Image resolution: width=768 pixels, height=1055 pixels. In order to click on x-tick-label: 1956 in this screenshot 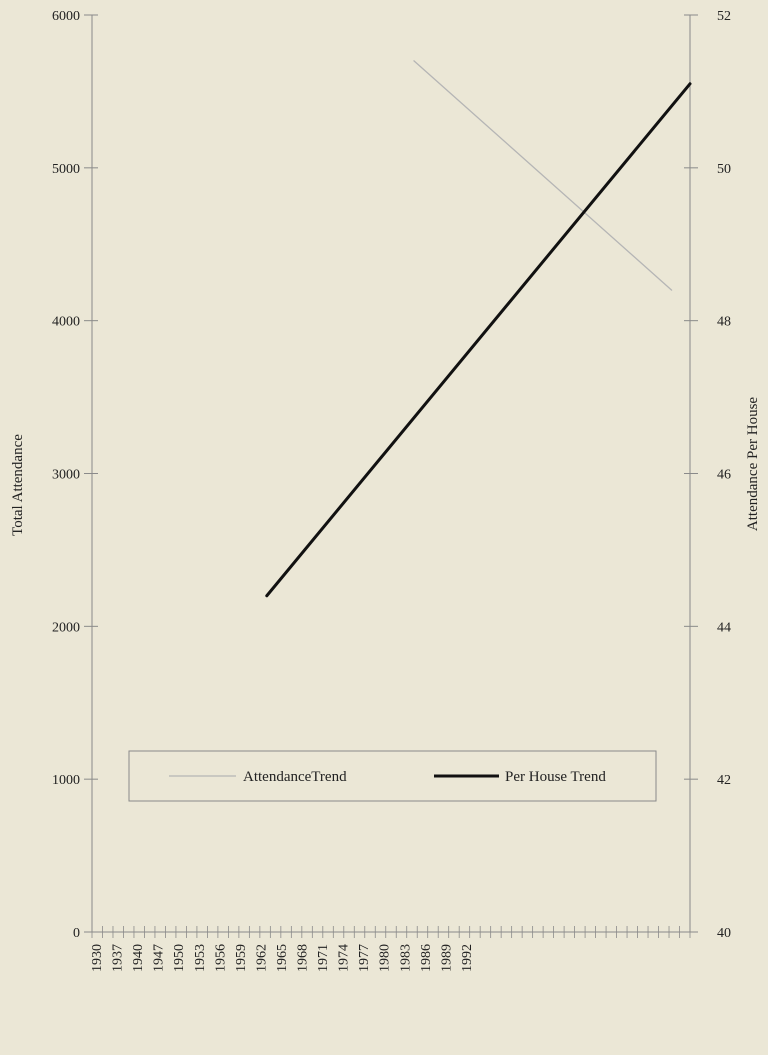, I will do `click(220, 958)`.